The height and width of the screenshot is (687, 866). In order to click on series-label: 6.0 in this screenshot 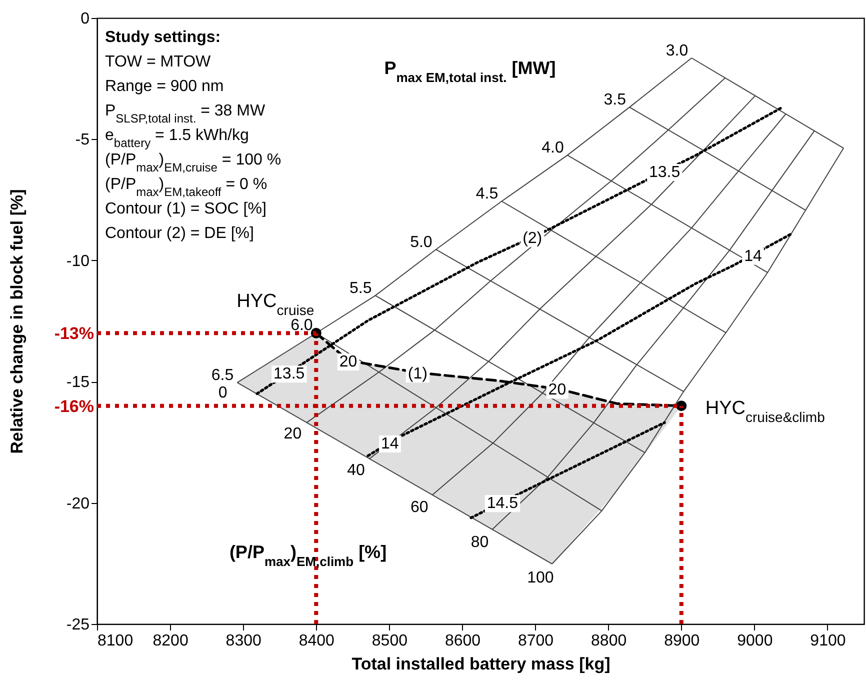, I will do `click(301, 325)`.